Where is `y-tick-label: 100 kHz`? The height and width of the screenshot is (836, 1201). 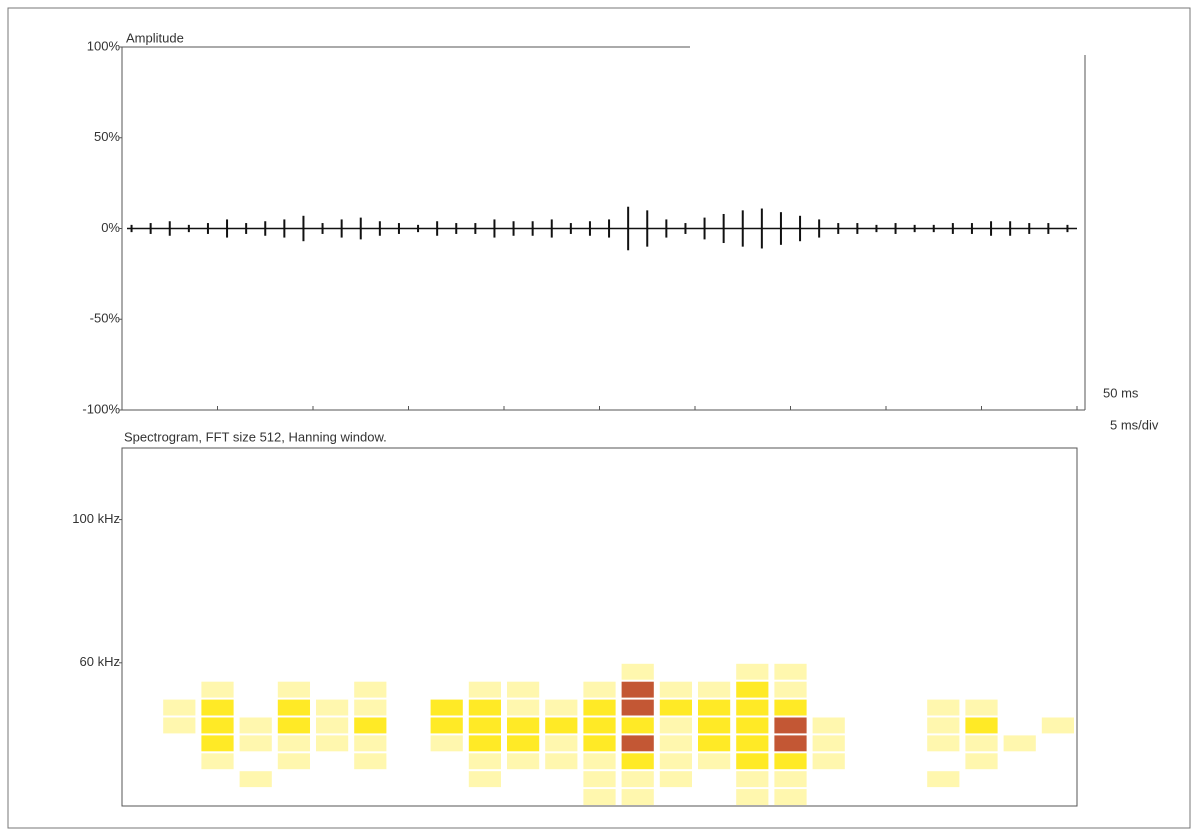
y-tick-label: 100 kHz is located at coordinates (96, 518).